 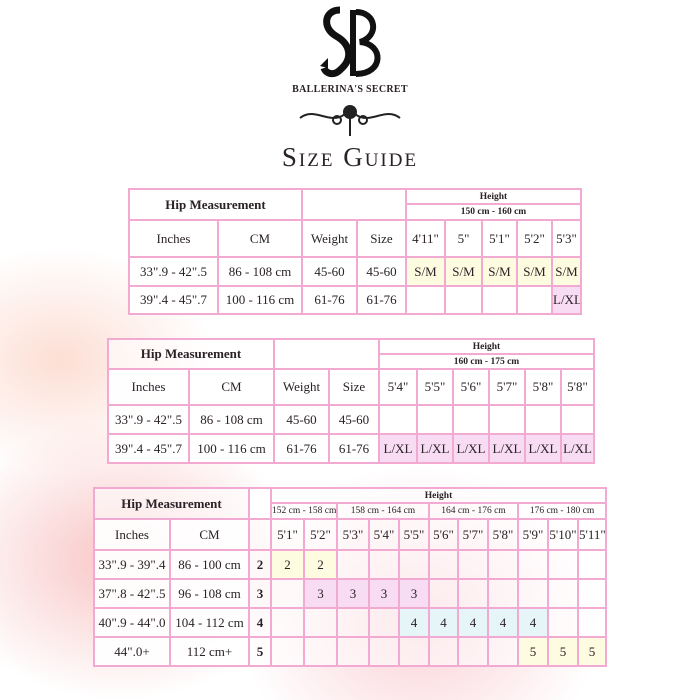 I want to click on measurement-cell: 3, so click(x=260, y=593).